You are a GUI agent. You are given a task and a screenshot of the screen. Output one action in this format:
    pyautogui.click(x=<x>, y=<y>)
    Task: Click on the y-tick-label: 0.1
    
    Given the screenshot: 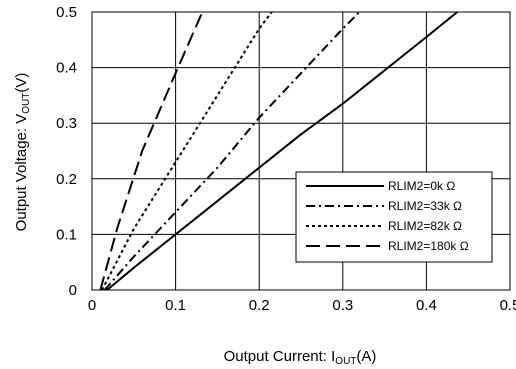 What is the action you would take?
    pyautogui.click(x=66, y=234)
    